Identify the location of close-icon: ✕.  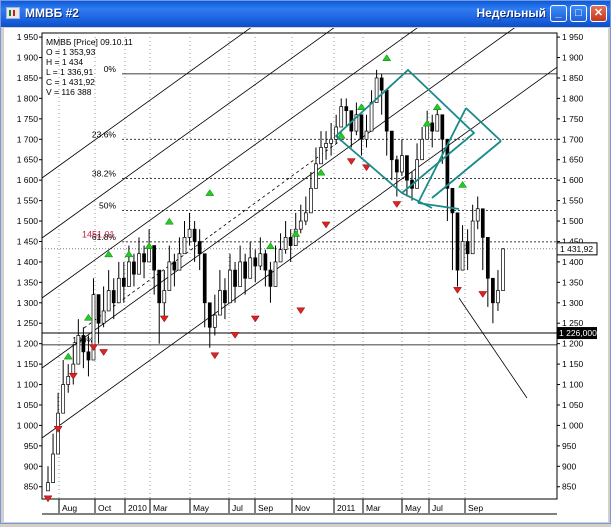
(598, 13).